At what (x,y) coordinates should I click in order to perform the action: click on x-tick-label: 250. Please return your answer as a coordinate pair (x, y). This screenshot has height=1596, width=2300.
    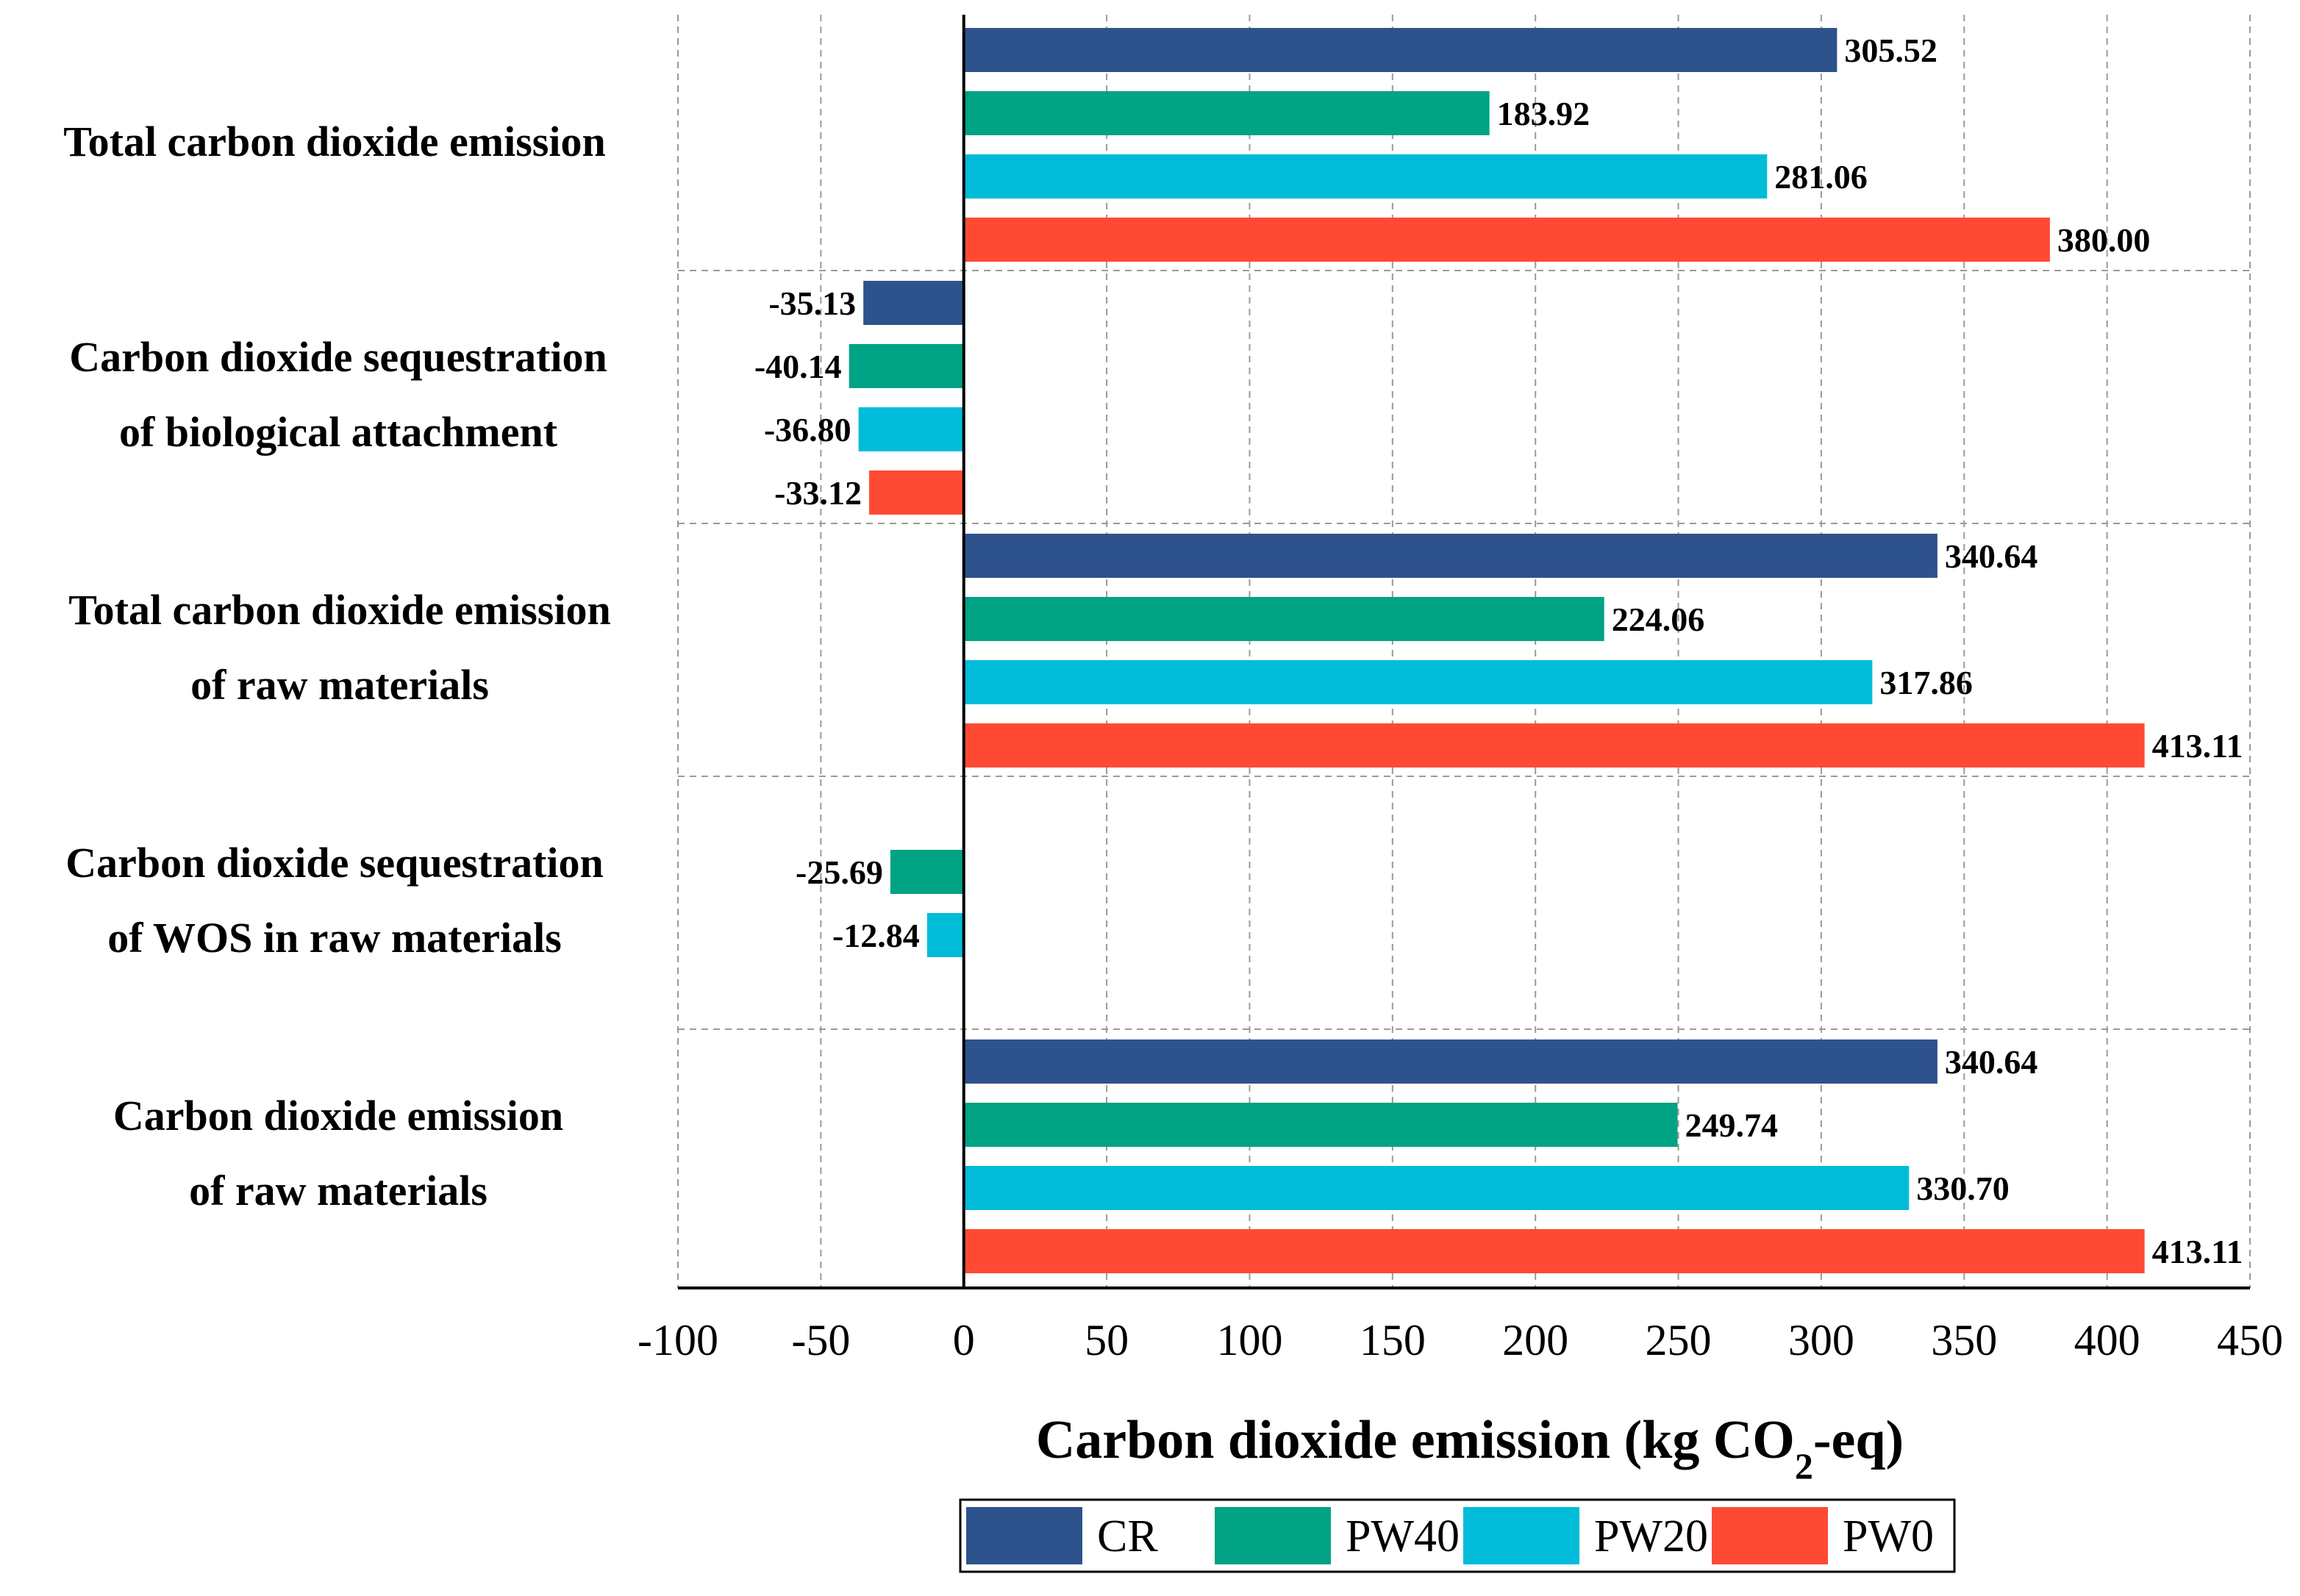
    Looking at the image, I should click on (1679, 1340).